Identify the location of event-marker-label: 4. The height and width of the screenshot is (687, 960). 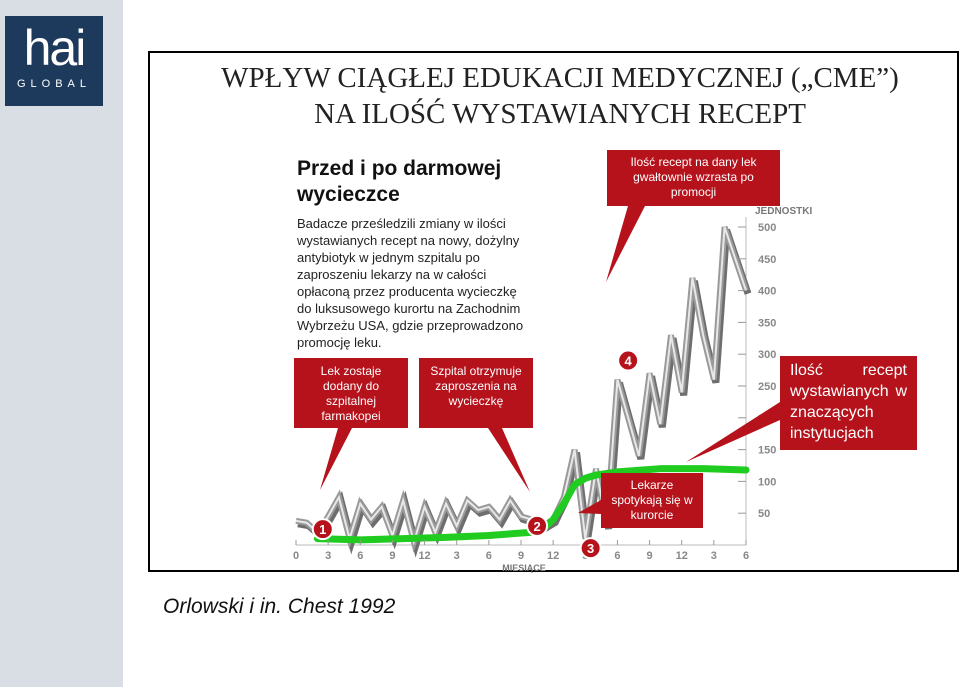
(629, 361).